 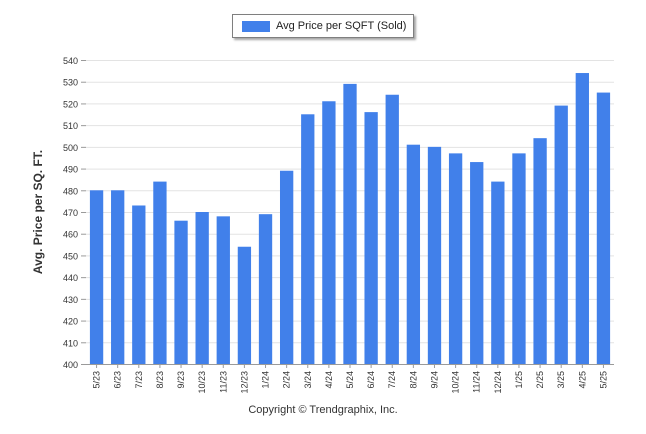 I want to click on x-tick-label: 5/24, so click(x=350, y=380).